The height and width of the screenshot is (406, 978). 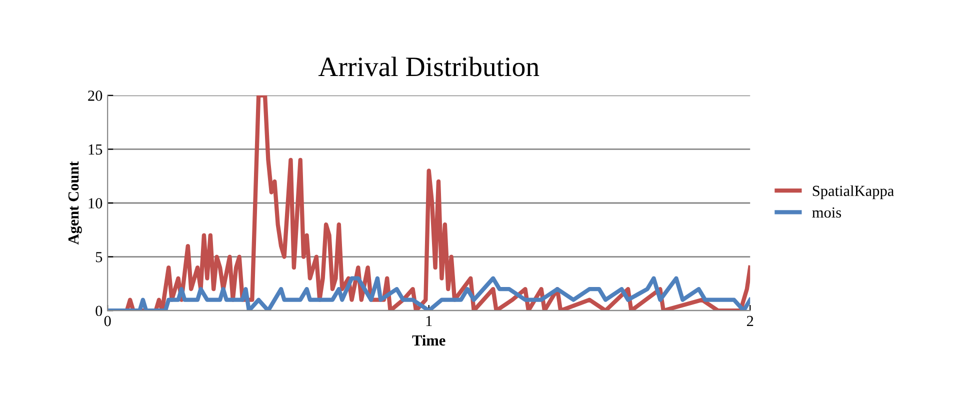 What do you see at coordinates (95, 95) in the screenshot?
I see `y-tick-label: 20` at bounding box center [95, 95].